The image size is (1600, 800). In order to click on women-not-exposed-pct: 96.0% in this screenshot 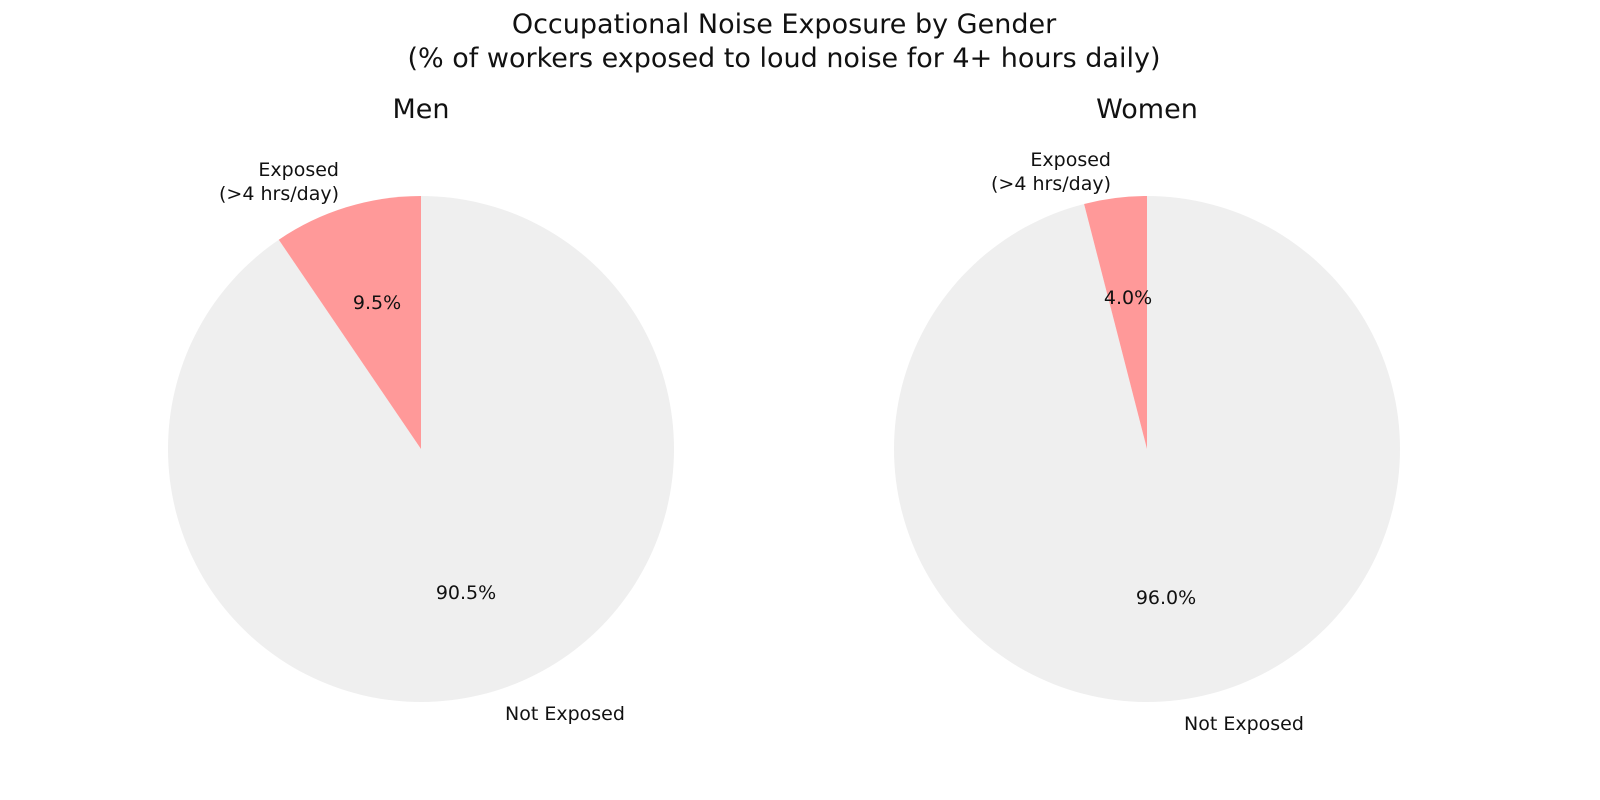, I will do `click(1166, 598)`.